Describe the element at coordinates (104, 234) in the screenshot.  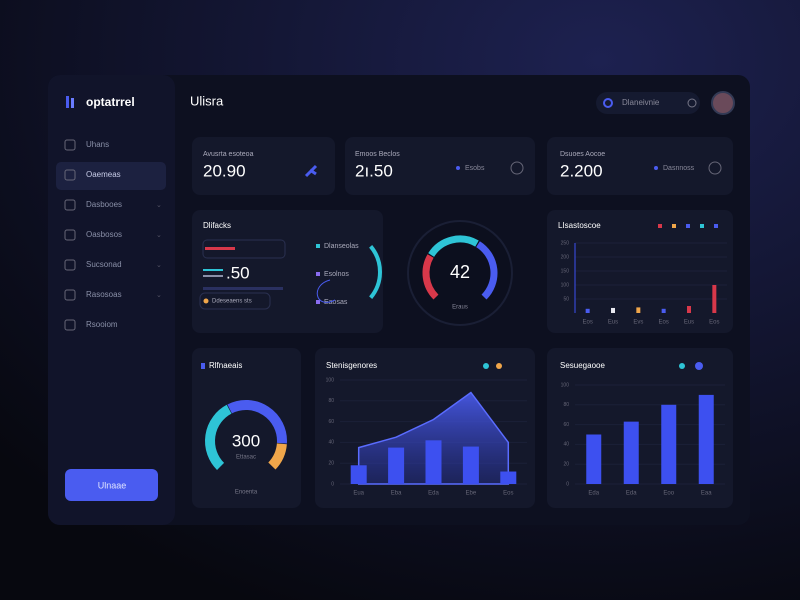
I see `nav-item: Oasbosos` at that location.